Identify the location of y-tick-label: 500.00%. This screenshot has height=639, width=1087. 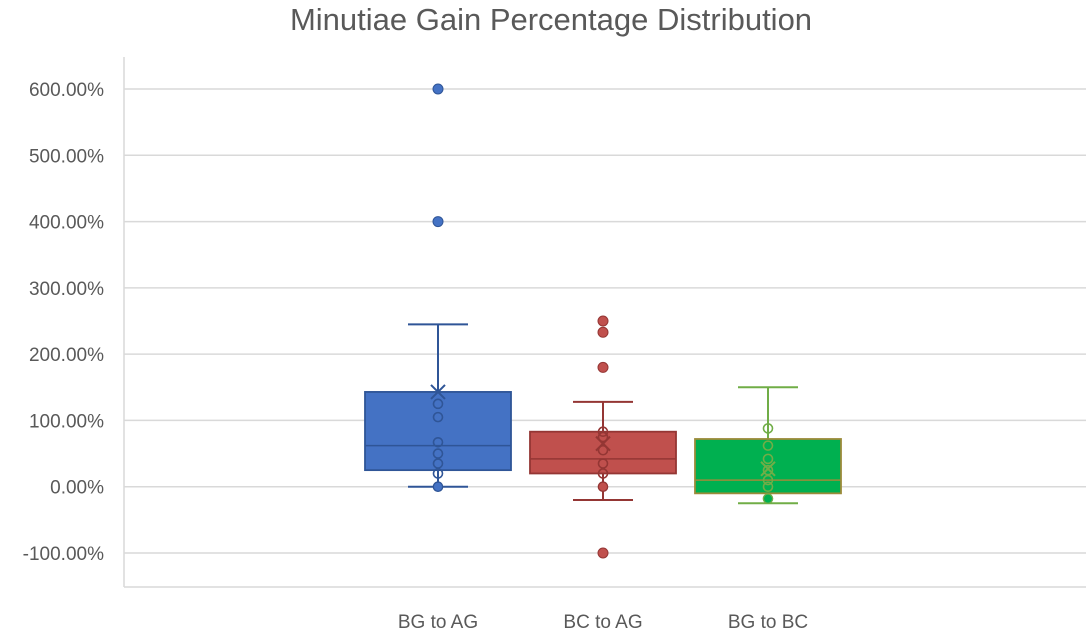
(66, 156).